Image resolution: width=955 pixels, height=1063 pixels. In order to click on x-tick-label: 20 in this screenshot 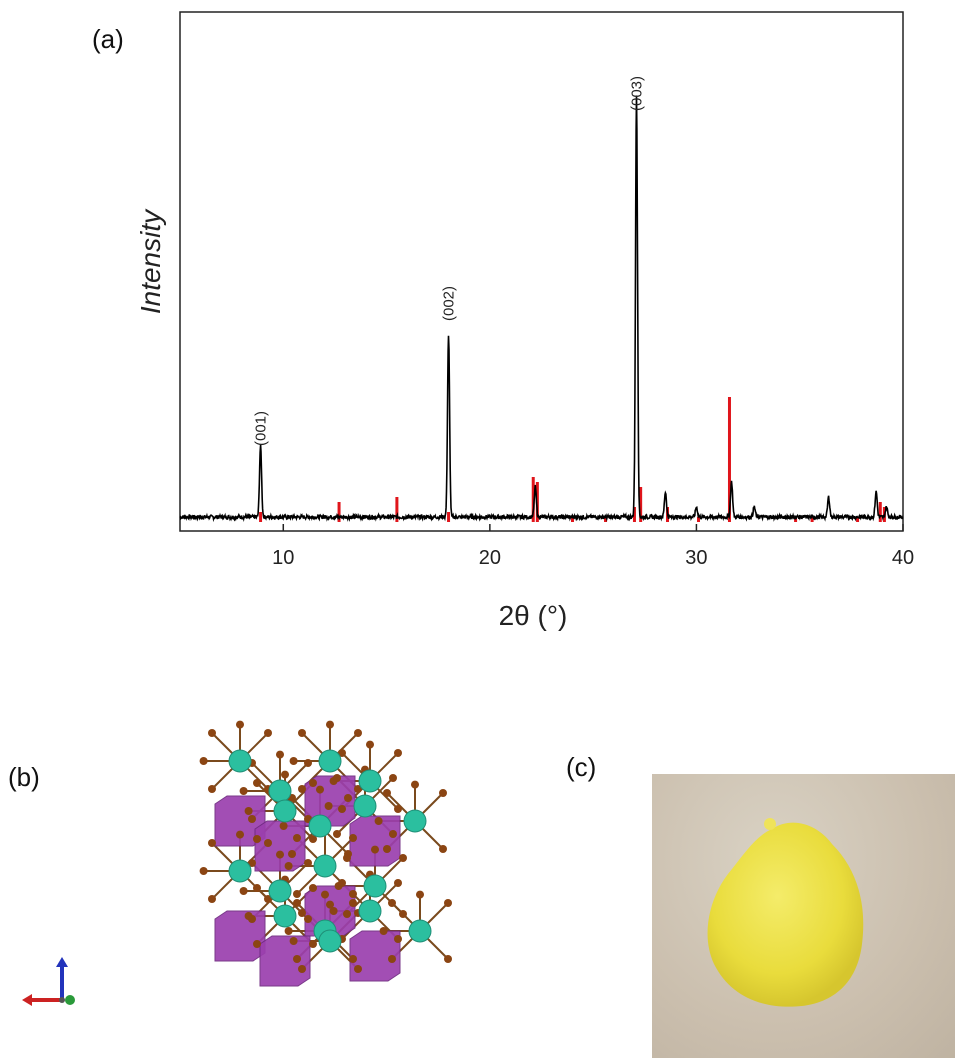, I will do `click(490, 558)`.